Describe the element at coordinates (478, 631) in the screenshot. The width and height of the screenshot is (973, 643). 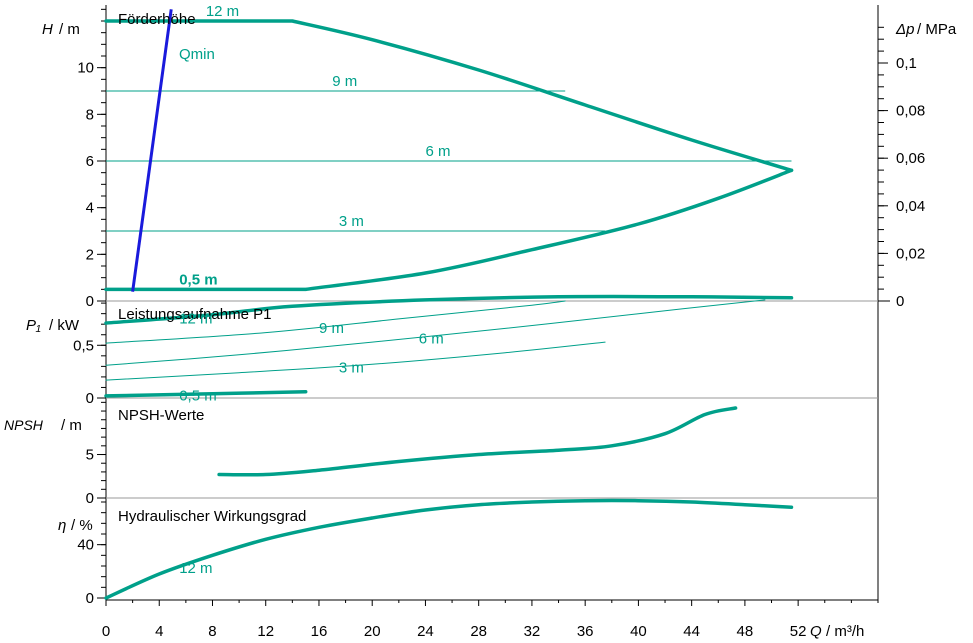
I see `x-tick-label: 28` at that location.